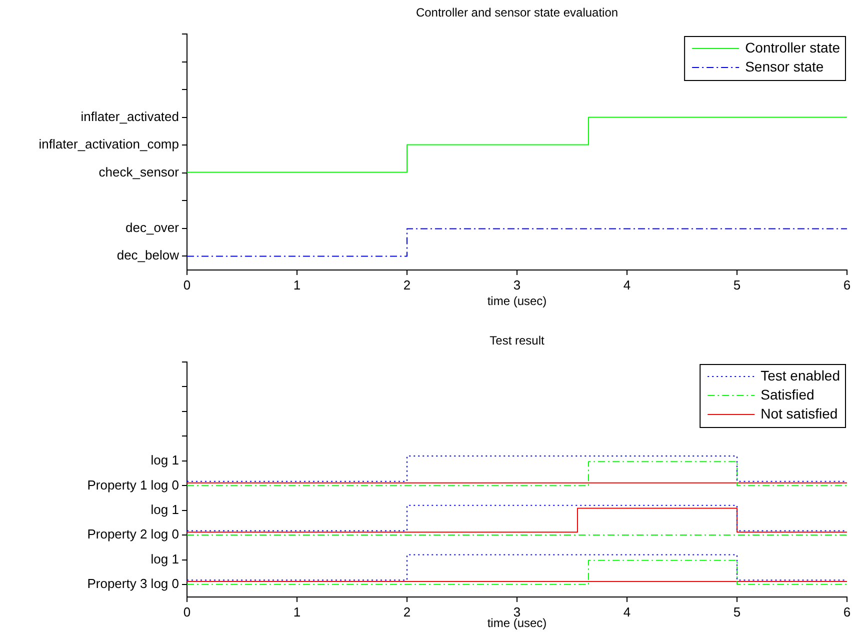 Image resolution: width=855 pixels, height=643 pixels. I want to click on category-label: inflater_activation_comp, so click(108, 144).